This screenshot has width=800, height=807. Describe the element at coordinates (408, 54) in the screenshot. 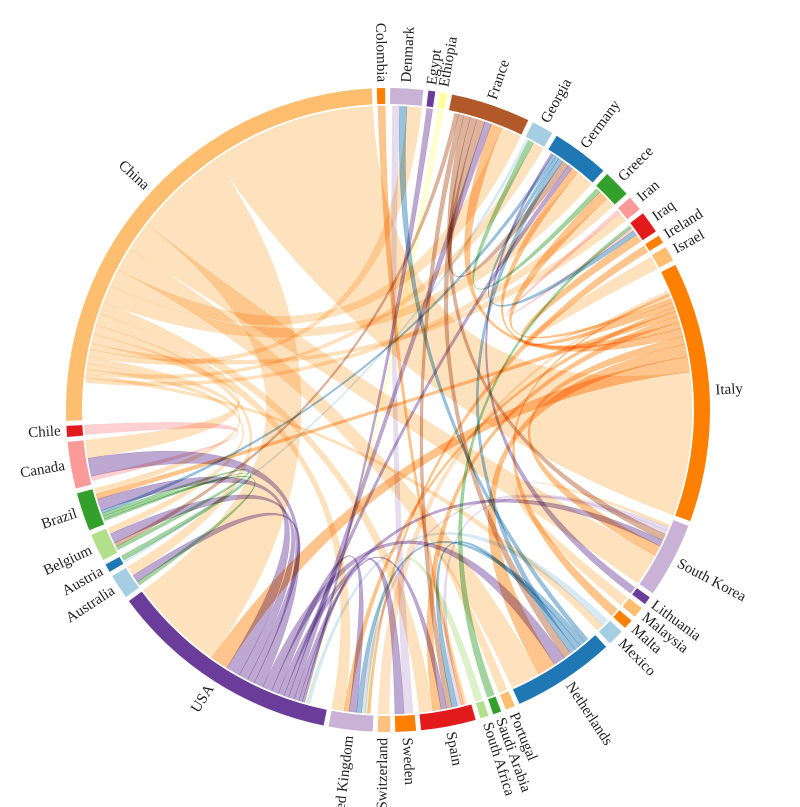

I see `label-denmark: Denmark` at that location.